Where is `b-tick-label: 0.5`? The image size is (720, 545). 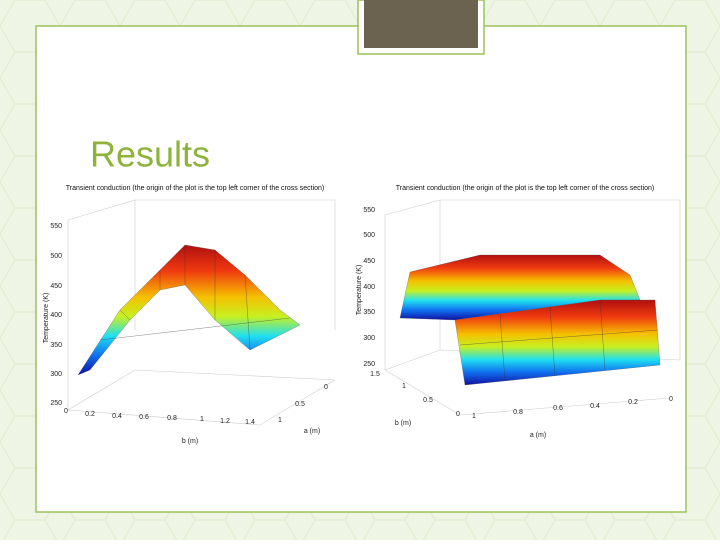 b-tick-label: 0.5 is located at coordinates (428, 400).